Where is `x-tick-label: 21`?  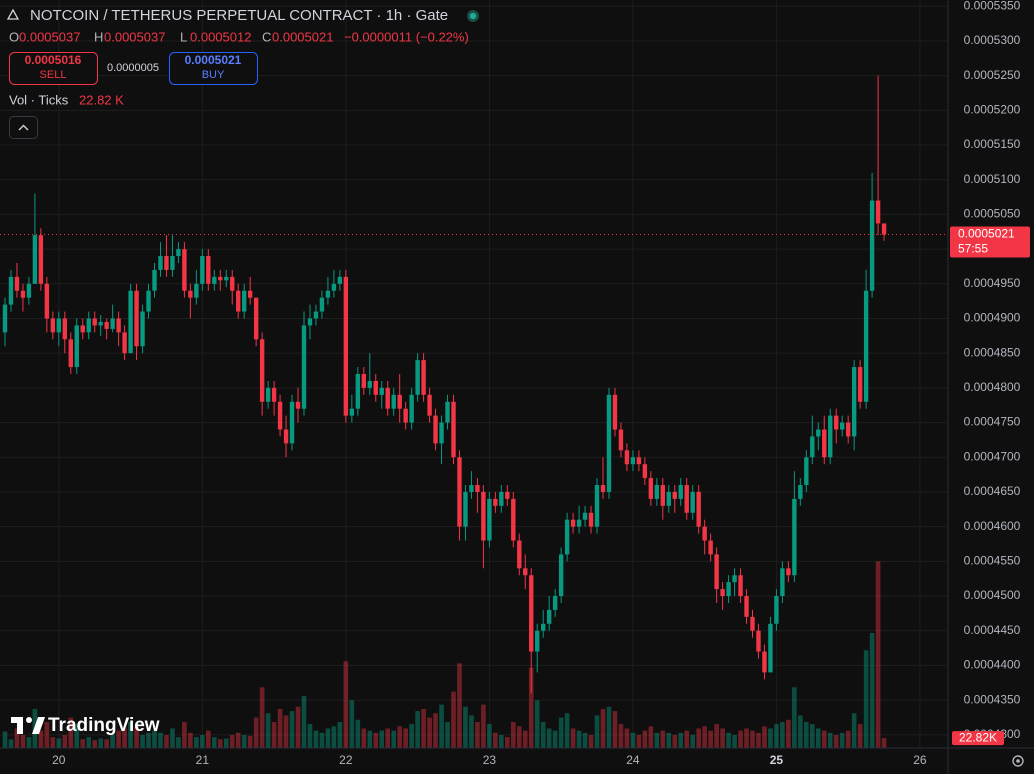 x-tick-label: 21 is located at coordinates (203, 760).